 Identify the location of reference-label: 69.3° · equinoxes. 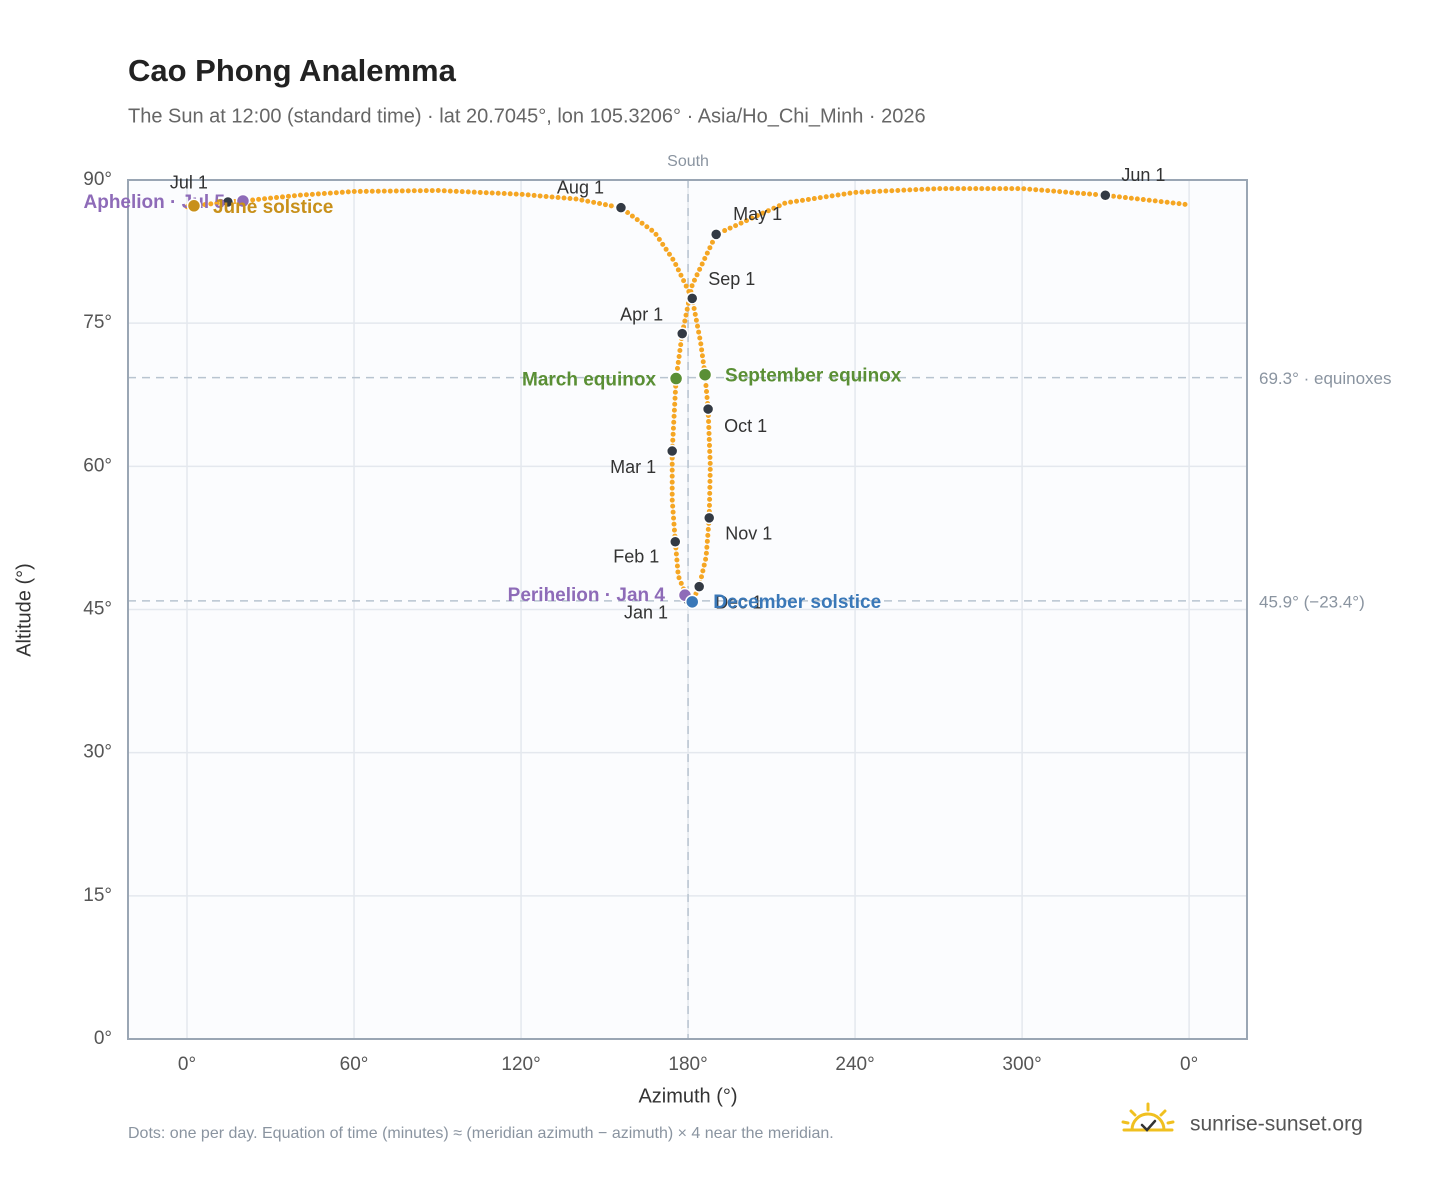
(1325, 378).